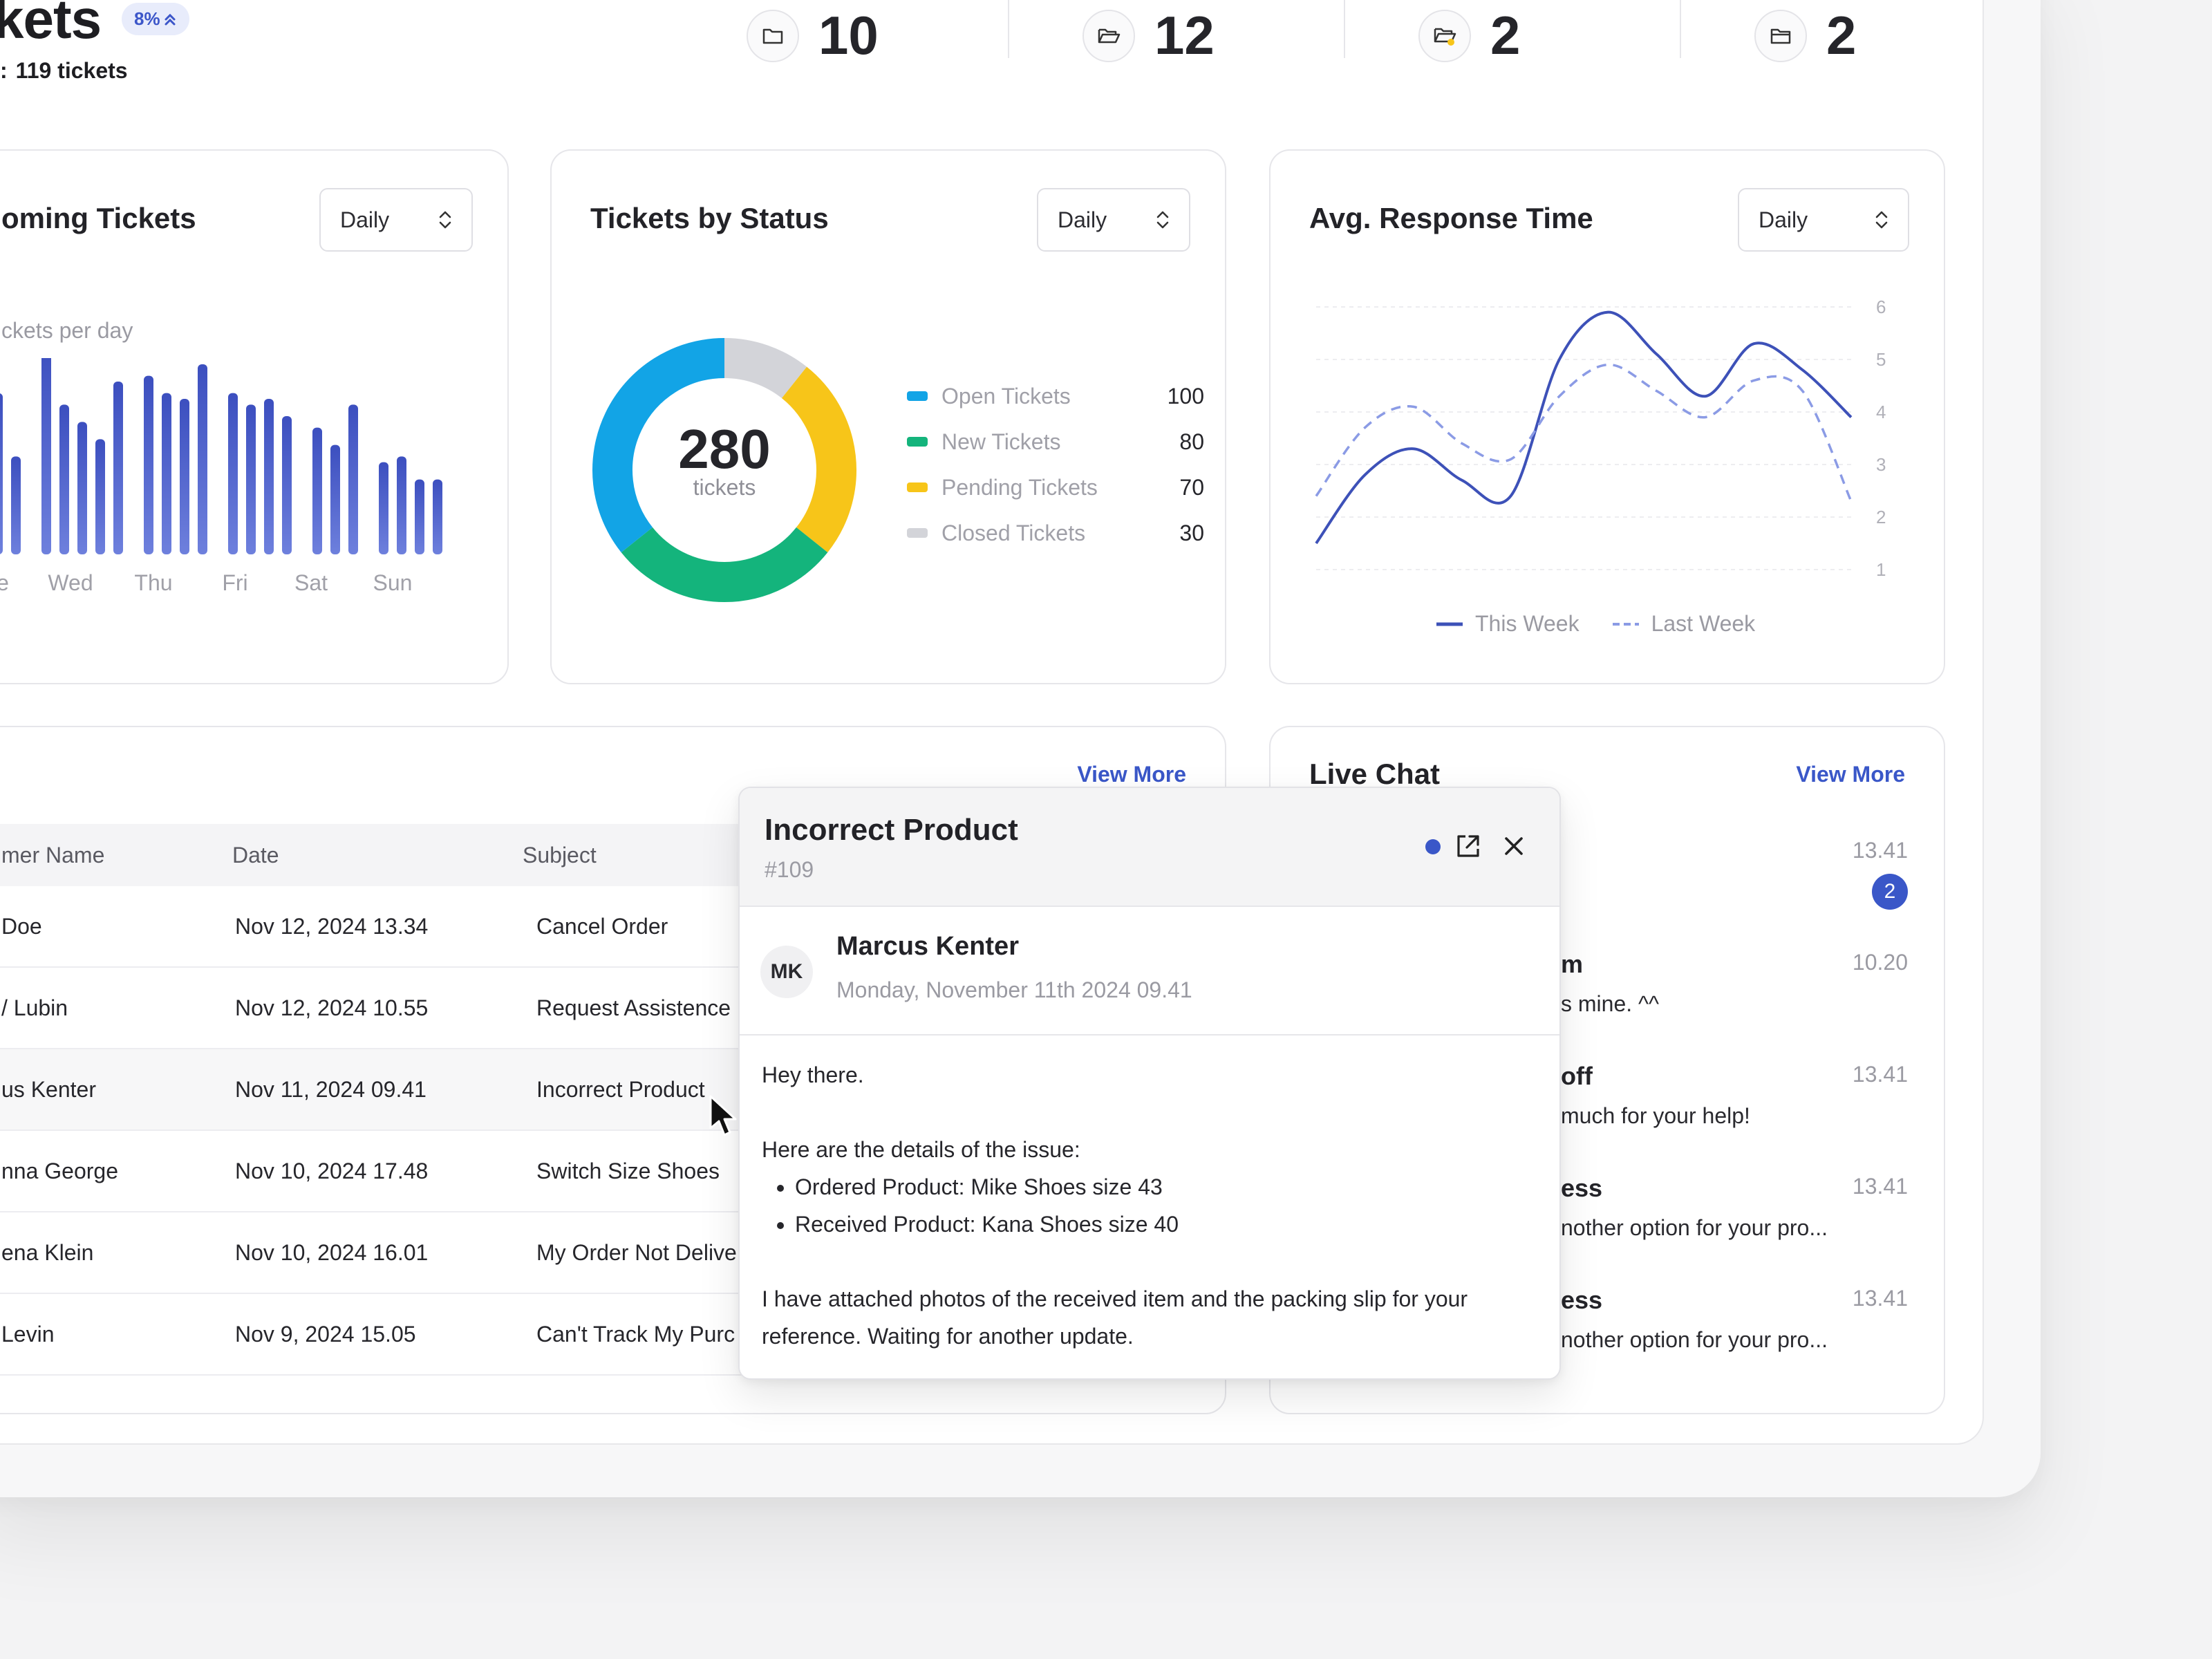  What do you see at coordinates (147, 18) in the screenshot?
I see `growth-badge-value: 8%` at bounding box center [147, 18].